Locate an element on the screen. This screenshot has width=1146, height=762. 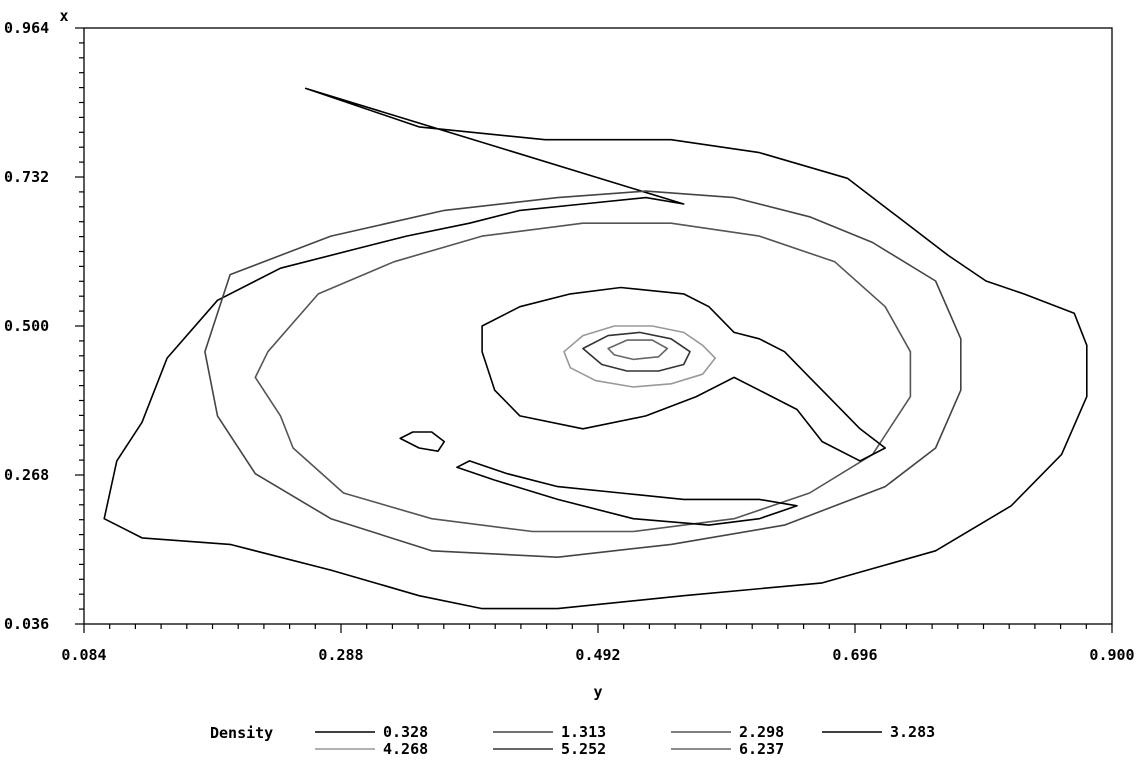
legend-label-4.268: 4.268 is located at coordinates (405, 749).